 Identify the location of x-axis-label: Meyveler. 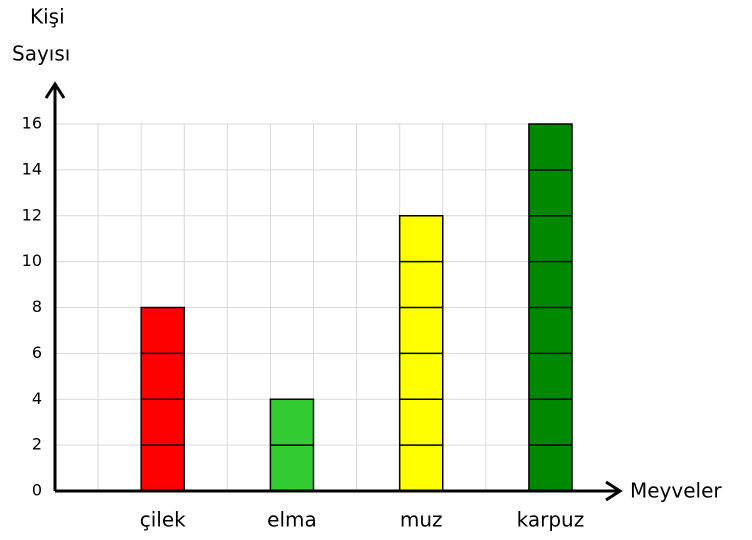
(676, 491).